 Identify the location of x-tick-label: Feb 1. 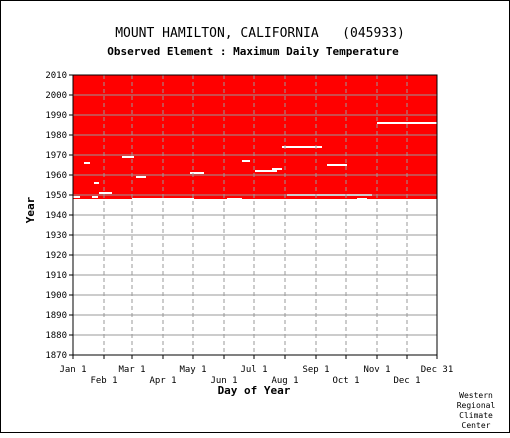
(103, 381).